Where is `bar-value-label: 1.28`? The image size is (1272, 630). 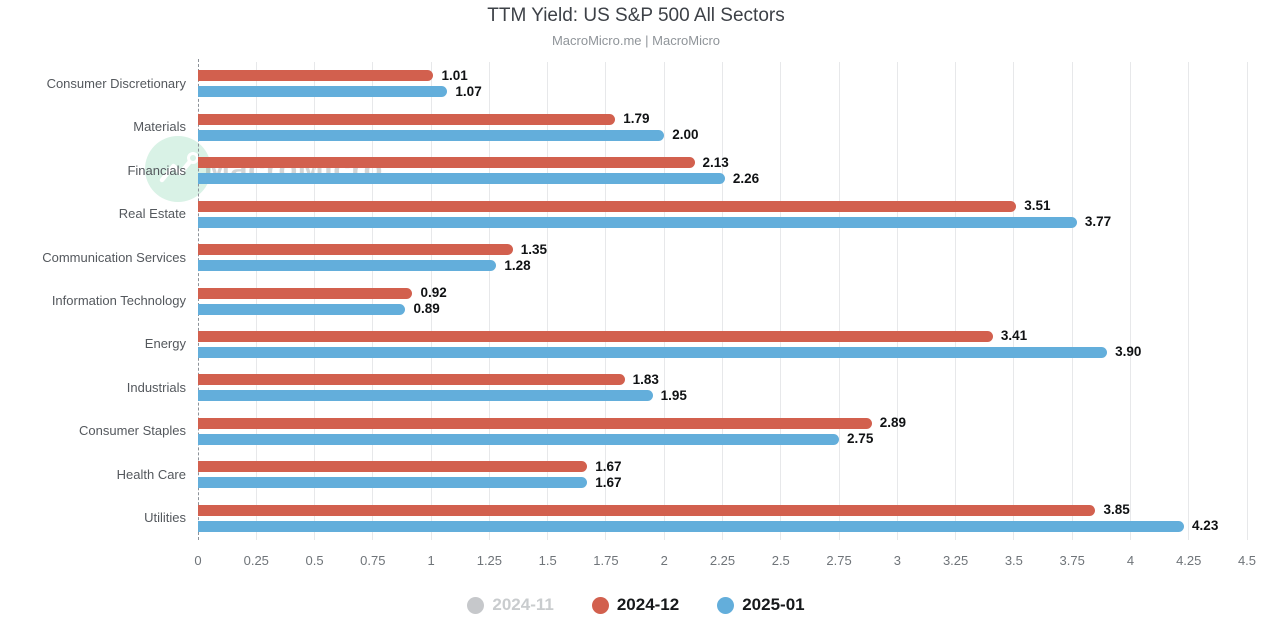 bar-value-label: 1.28 is located at coordinates (517, 265).